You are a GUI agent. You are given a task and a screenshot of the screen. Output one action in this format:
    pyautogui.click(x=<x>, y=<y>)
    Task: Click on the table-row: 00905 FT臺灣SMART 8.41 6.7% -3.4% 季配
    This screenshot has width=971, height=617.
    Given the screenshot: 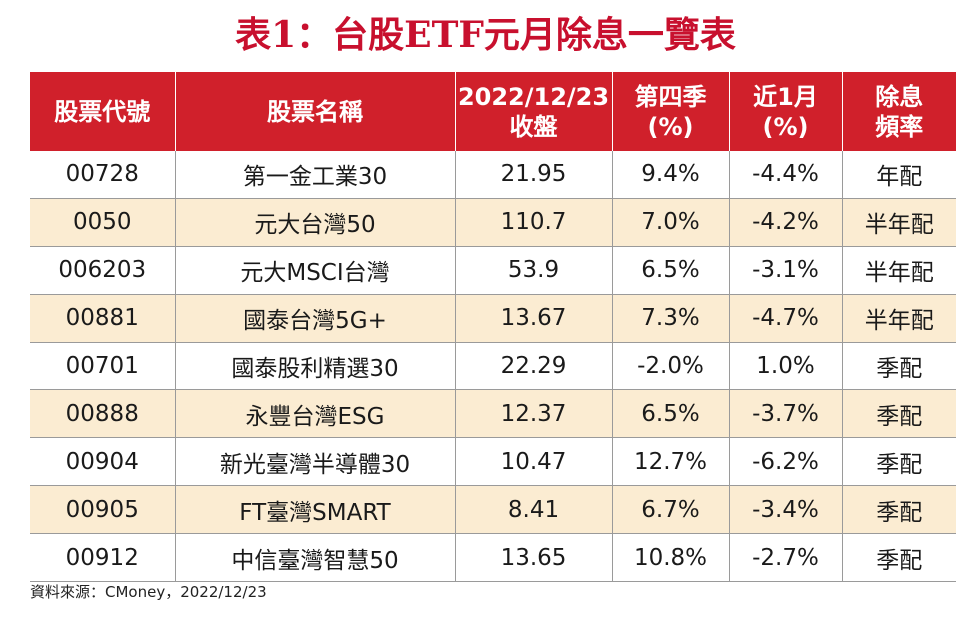 What is the action you would take?
    pyautogui.click(x=493, y=510)
    